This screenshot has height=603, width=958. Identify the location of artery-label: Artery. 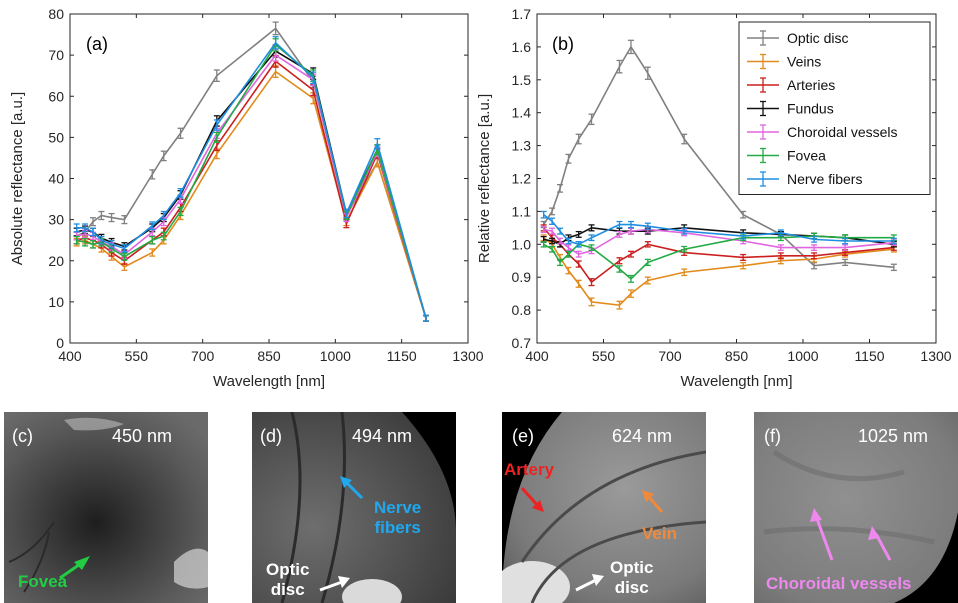
(529, 469).